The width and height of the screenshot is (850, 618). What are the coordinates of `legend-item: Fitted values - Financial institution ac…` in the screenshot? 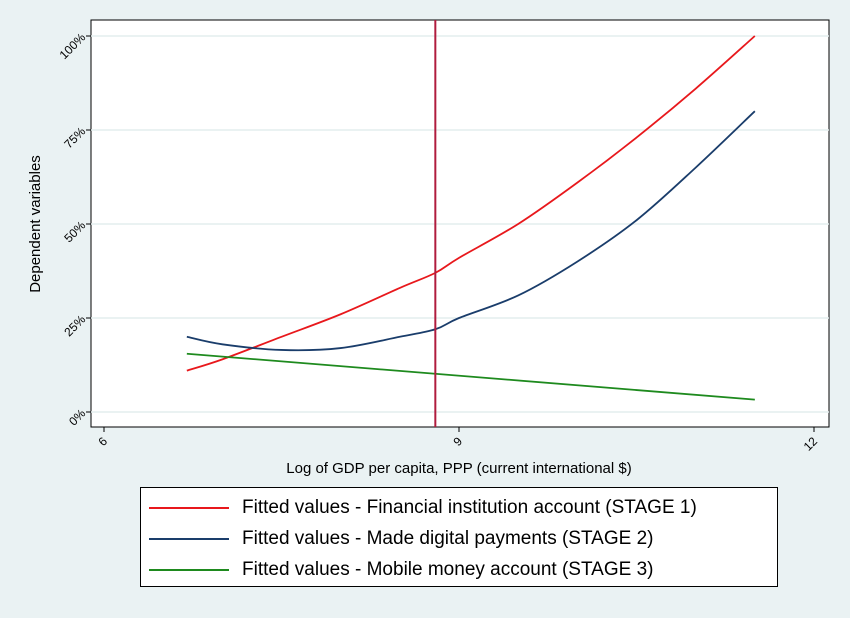 It's located at (459, 508).